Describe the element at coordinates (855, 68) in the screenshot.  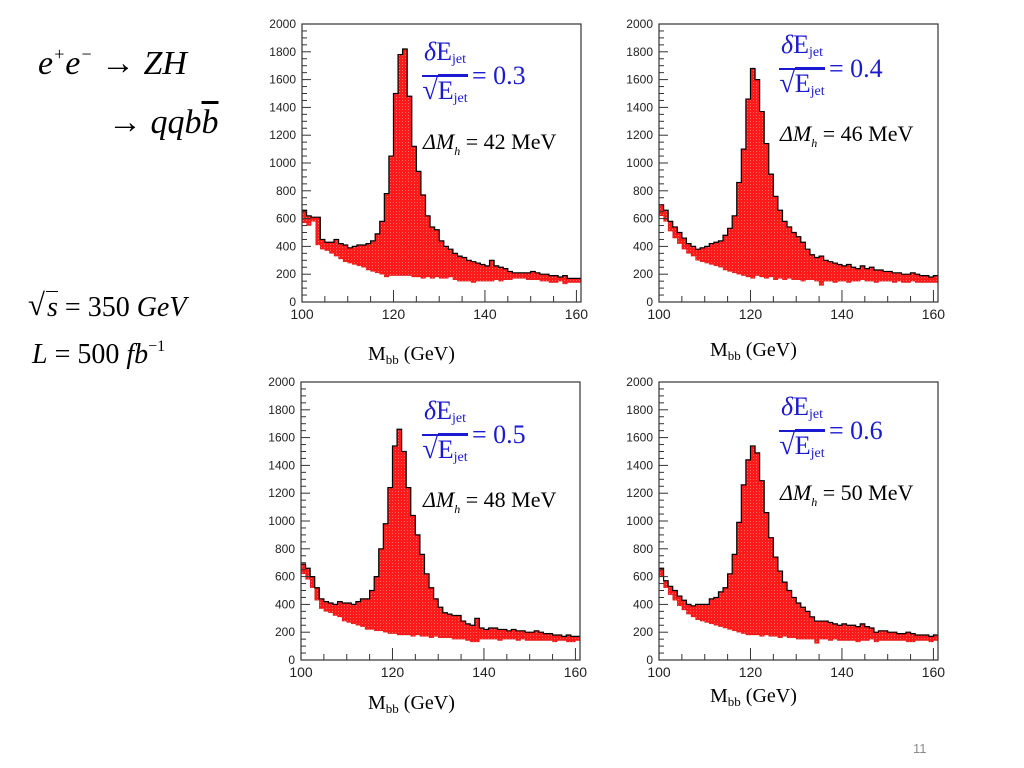
I see `resolution-value: = 0.4` at that location.